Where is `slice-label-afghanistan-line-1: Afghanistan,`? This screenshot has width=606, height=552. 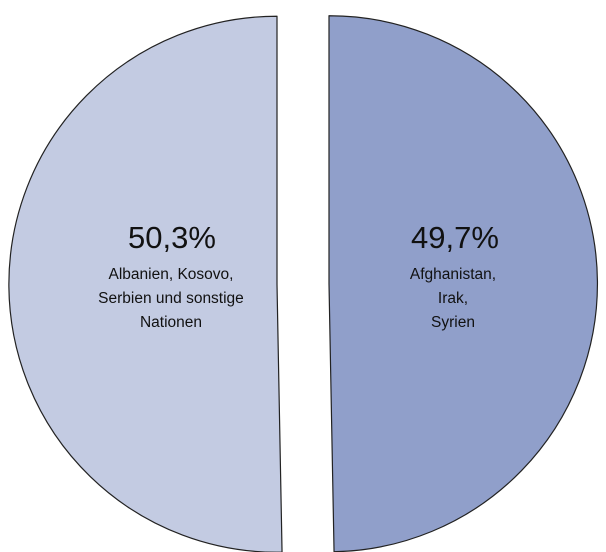
slice-label-afghanistan-line-1: Afghanistan, is located at coordinates (453, 274).